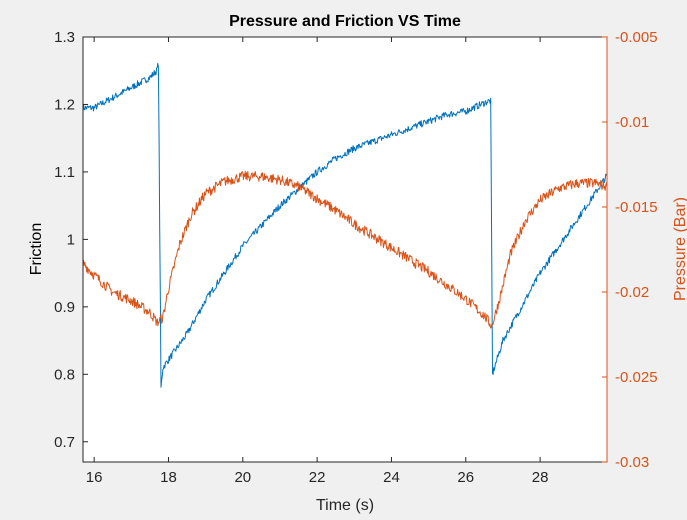 The image size is (687, 520). I want to click on left-y-tick-label: 0.8, so click(64, 374).